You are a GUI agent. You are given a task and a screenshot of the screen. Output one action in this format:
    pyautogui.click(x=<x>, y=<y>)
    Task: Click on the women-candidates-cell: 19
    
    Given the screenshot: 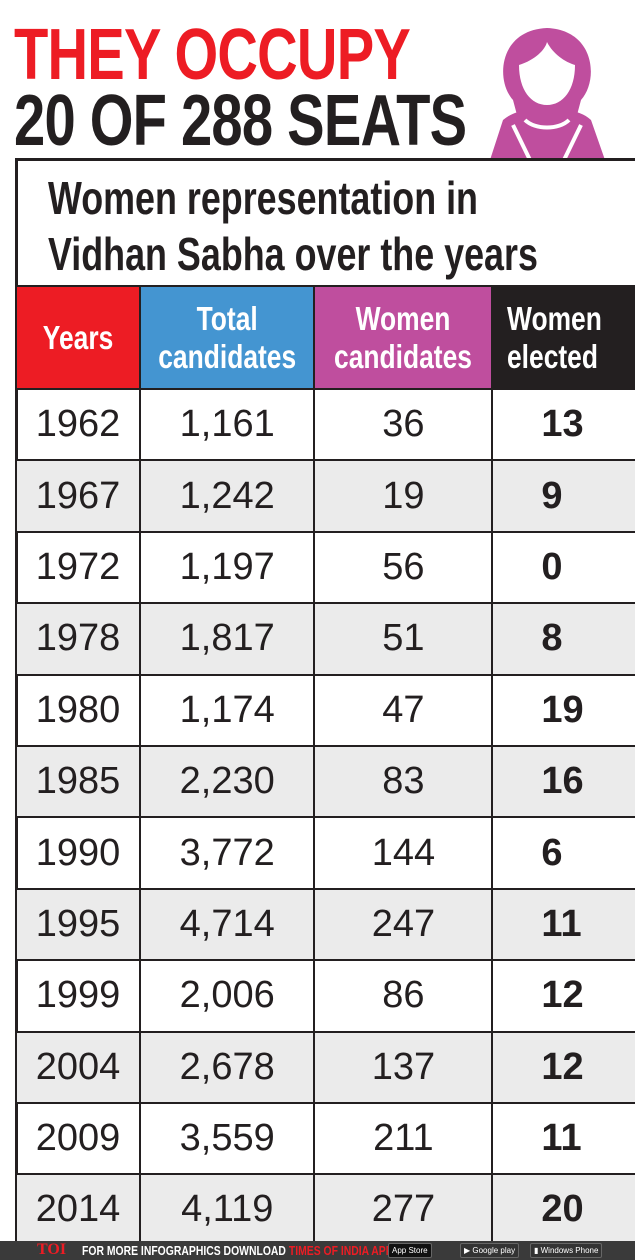 What is the action you would take?
    pyautogui.click(x=403, y=496)
    